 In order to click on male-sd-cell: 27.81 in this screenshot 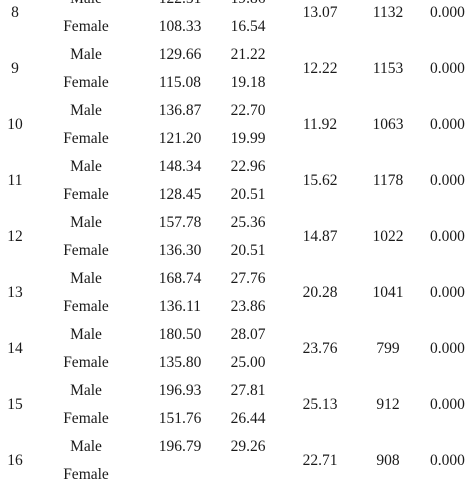, I will do `click(248, 390)`.